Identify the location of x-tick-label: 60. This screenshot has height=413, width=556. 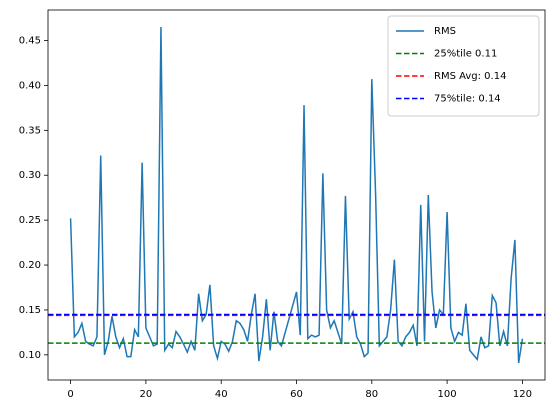
(296, 394).